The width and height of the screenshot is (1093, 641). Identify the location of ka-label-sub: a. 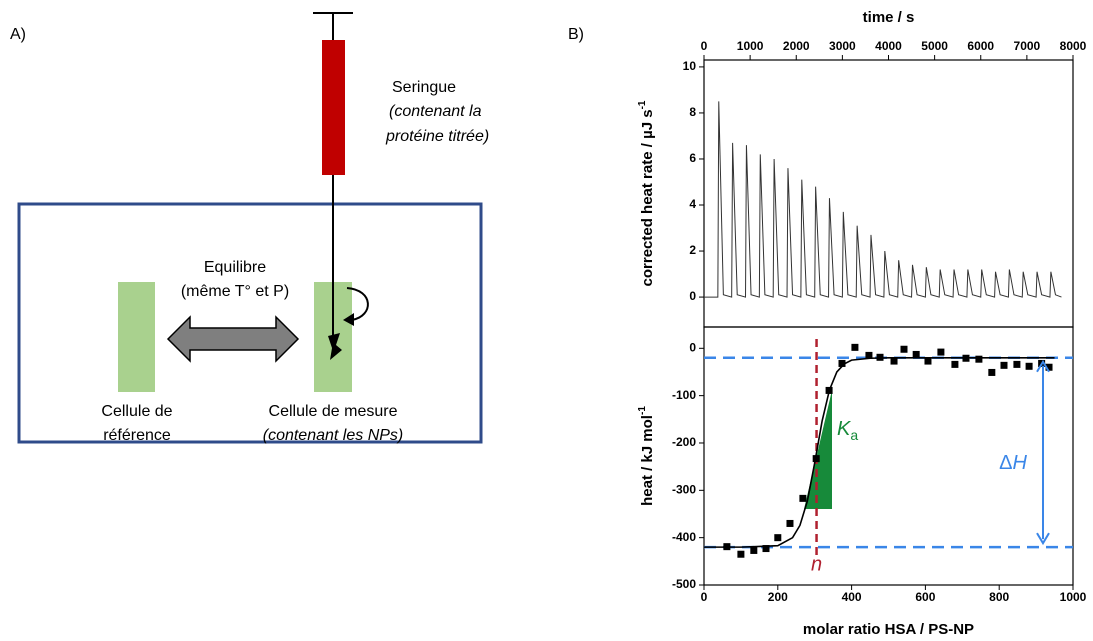
(854, 435).